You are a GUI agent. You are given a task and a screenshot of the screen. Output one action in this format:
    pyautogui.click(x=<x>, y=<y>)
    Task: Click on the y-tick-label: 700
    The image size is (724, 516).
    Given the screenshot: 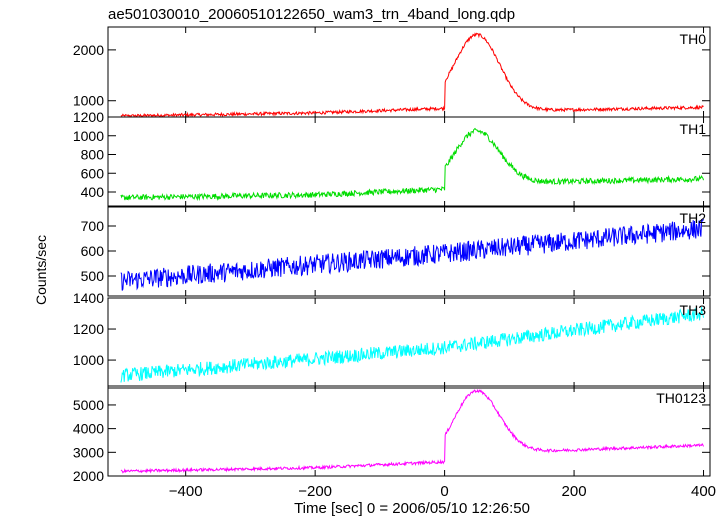 What is the action you would take?
    pyautogui.click(x=93, y=226)
    